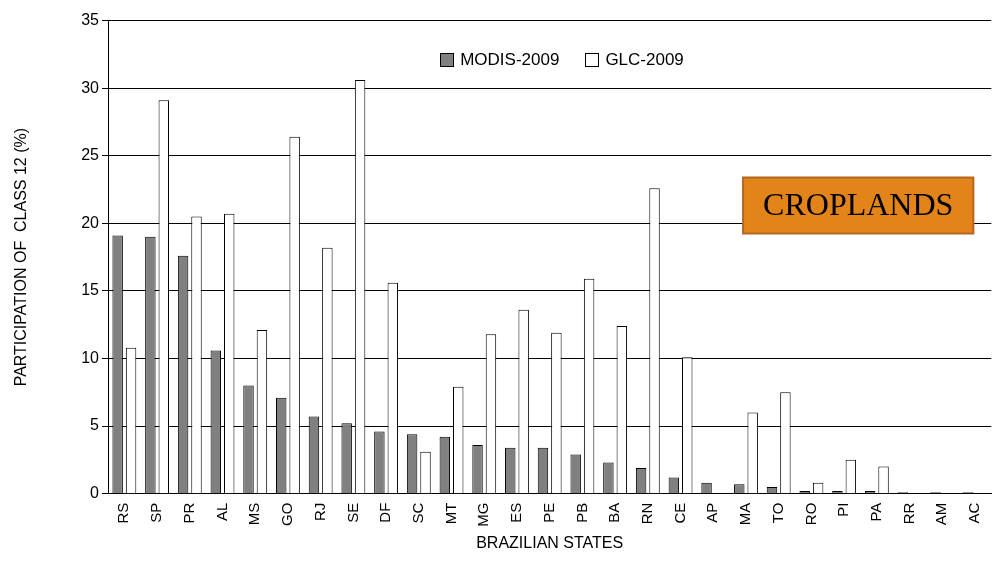 This screenshot has width=1004, height=565. I want to click on x-tick-label: GO, so click(287, 514).